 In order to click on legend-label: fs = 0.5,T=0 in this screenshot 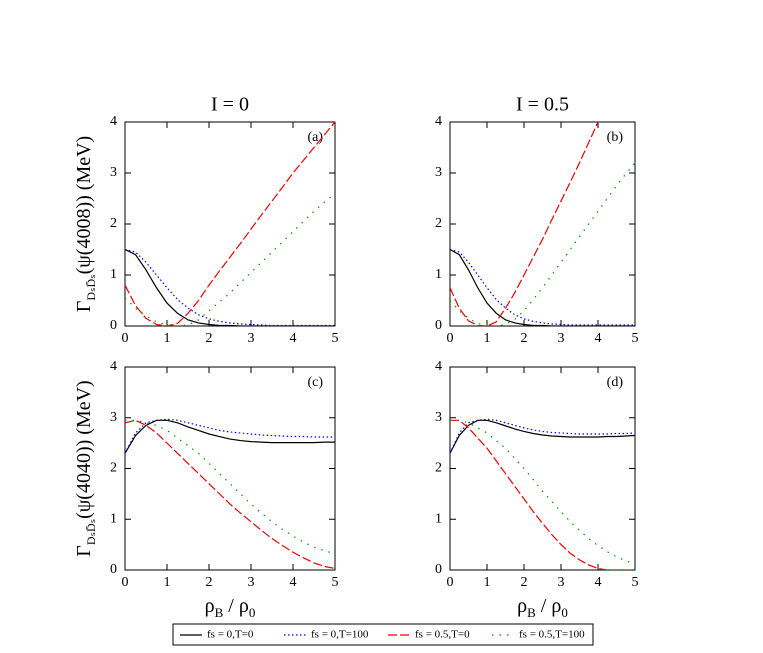, I will do `click(442, 635)`.